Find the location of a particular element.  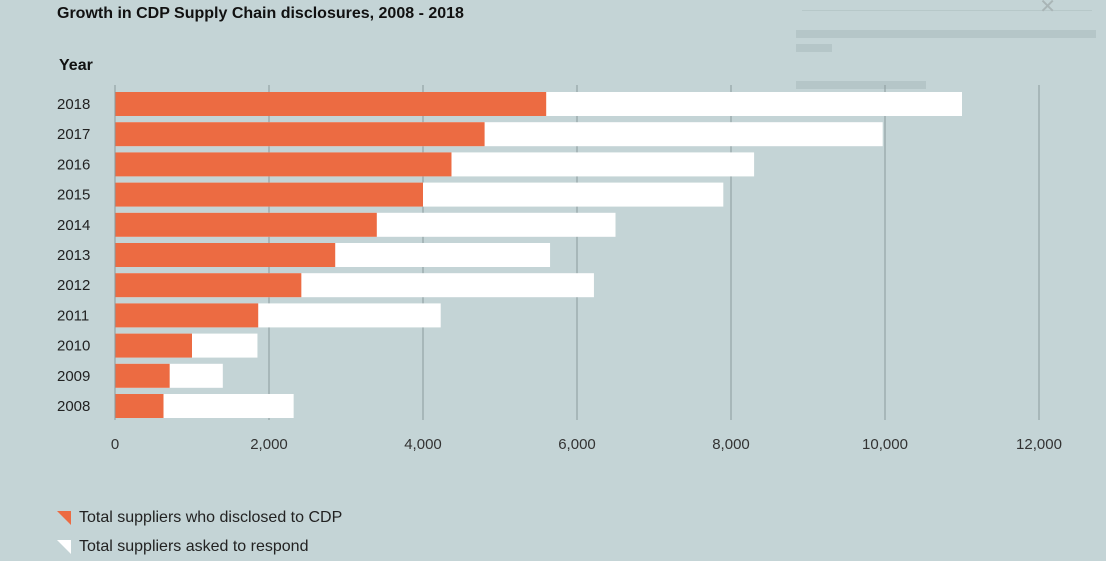

x-tick-label: 8,000 is located at coordinates (731, 444).